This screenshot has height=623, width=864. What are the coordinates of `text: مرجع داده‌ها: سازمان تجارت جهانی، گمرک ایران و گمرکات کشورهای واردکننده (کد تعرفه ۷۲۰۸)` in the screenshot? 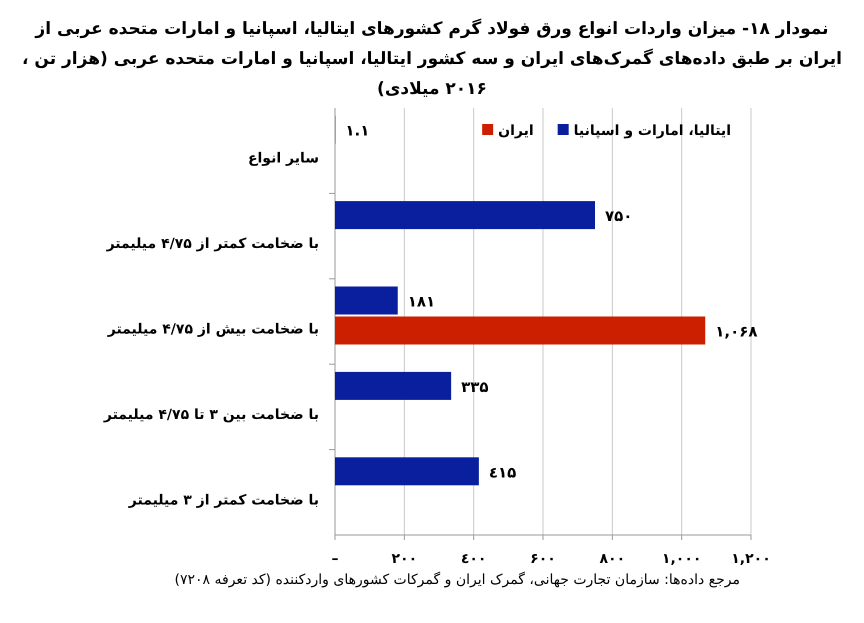 It's located at (457, 580).